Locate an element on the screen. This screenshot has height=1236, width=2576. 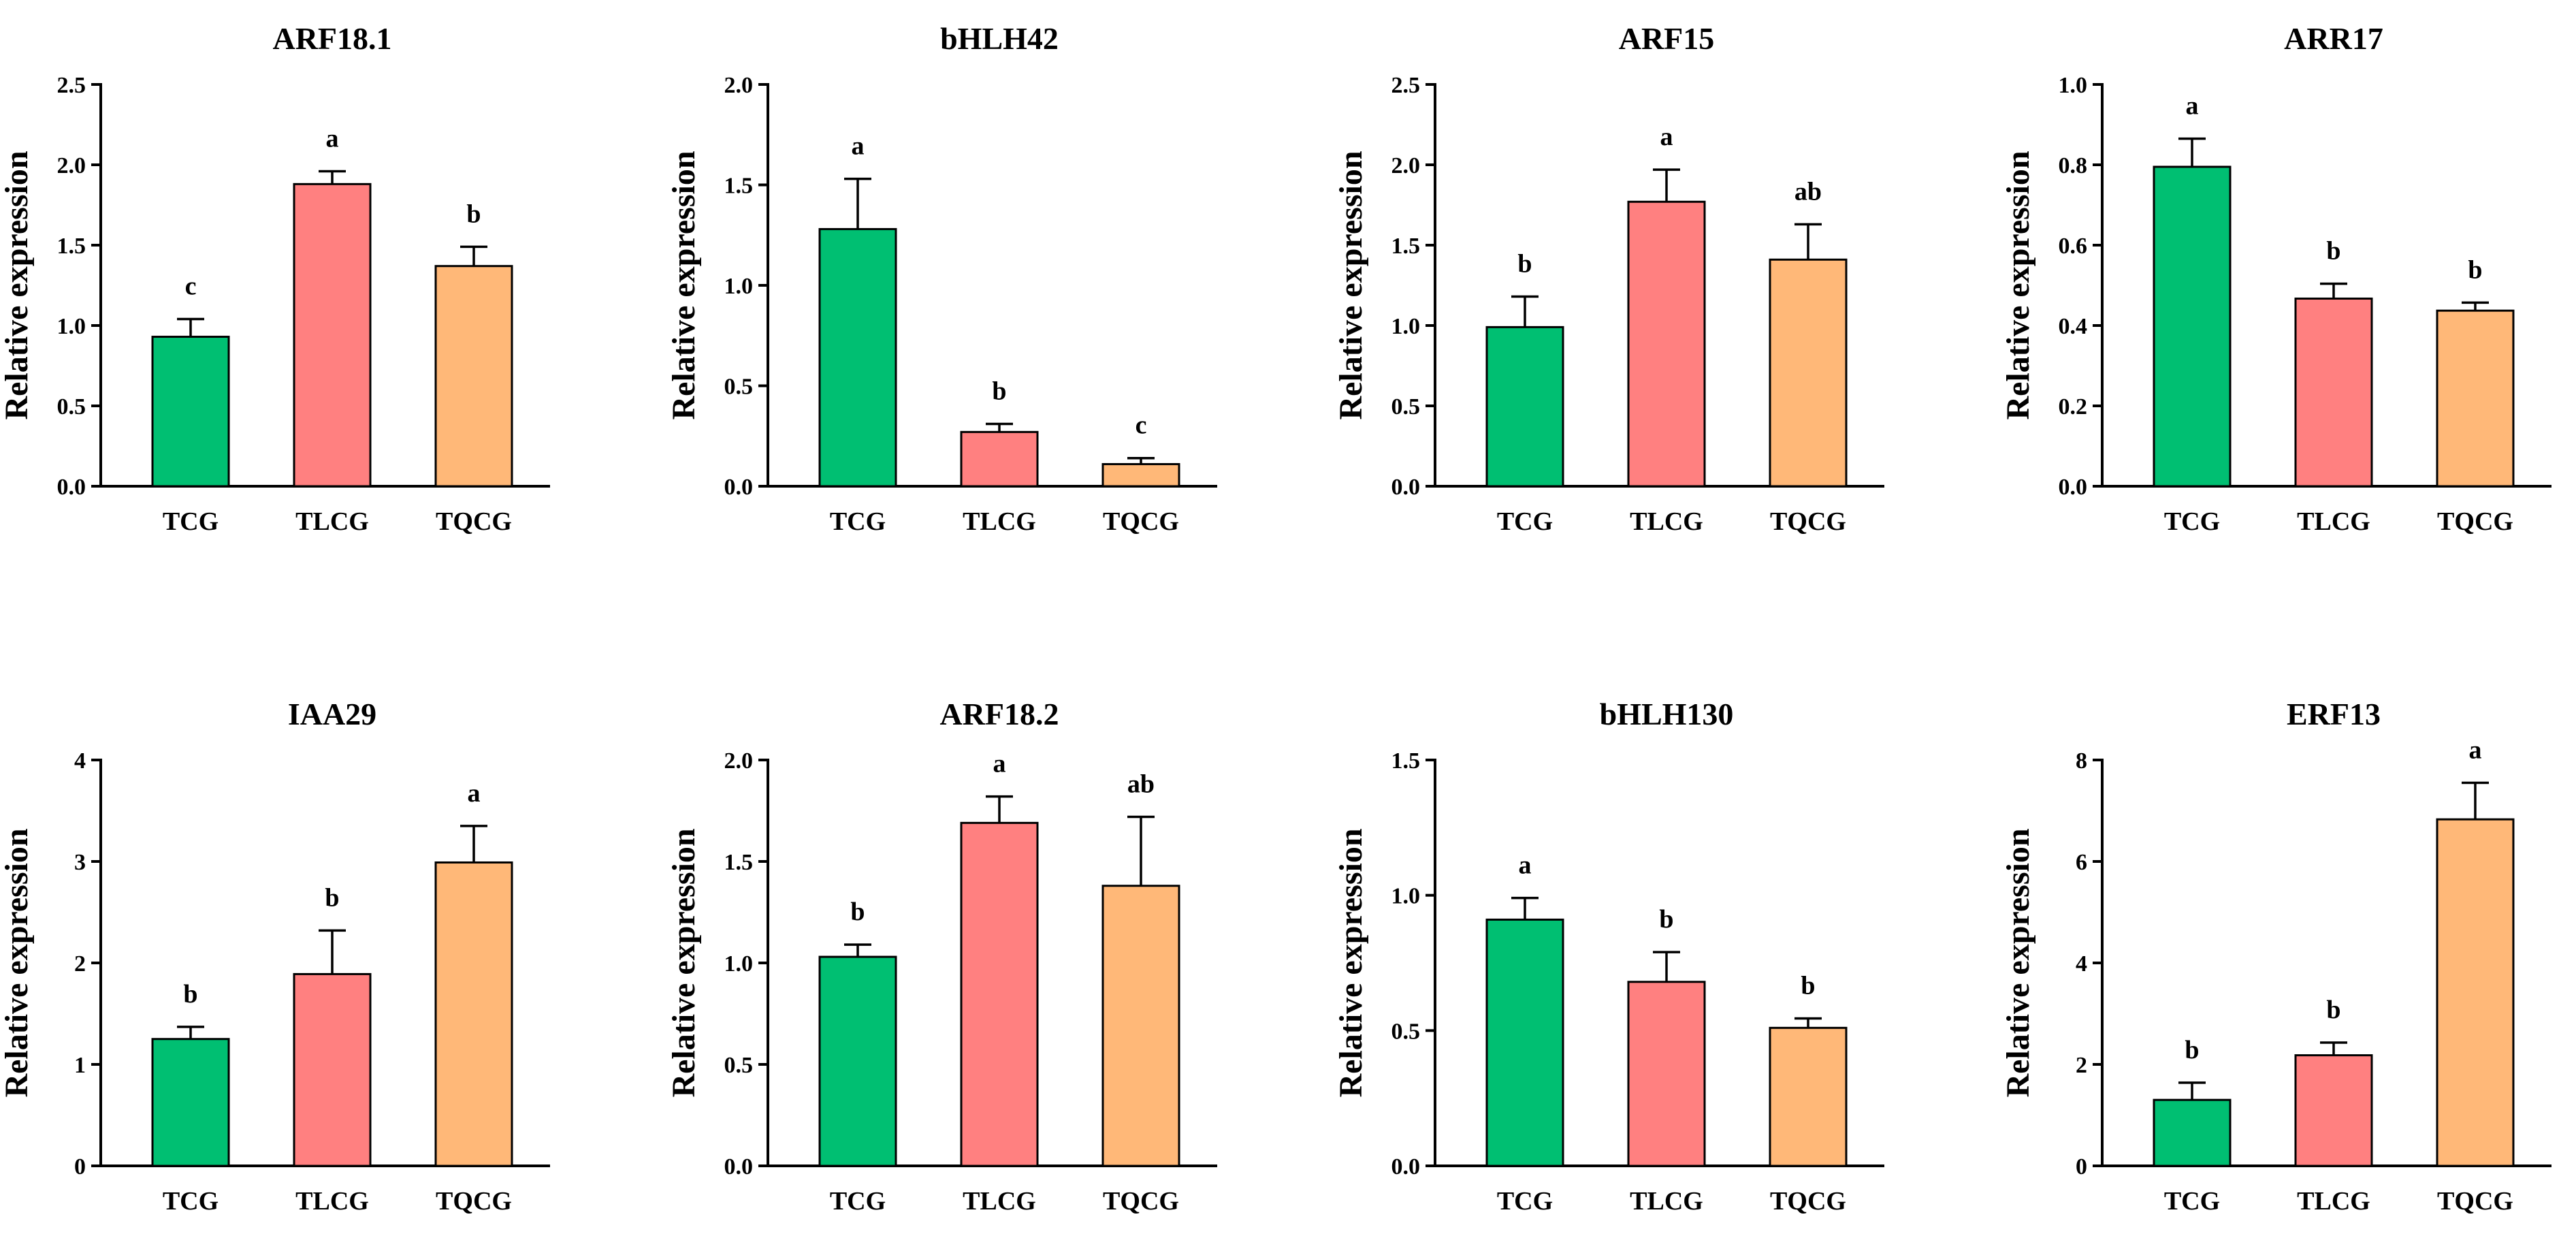
y-tick-label: 0.2 is located at coordinates (2073, 406).